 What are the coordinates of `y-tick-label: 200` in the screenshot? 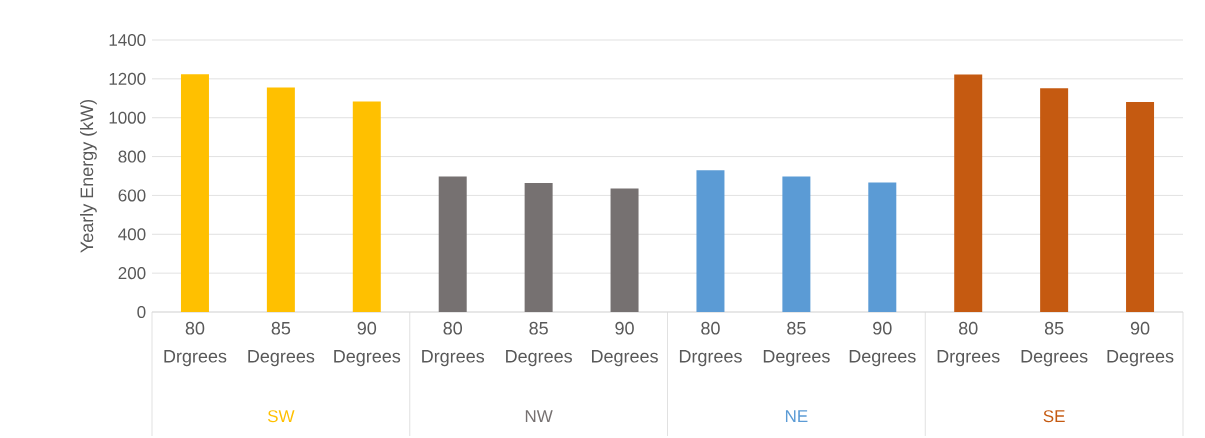 It's located at (132, 273).